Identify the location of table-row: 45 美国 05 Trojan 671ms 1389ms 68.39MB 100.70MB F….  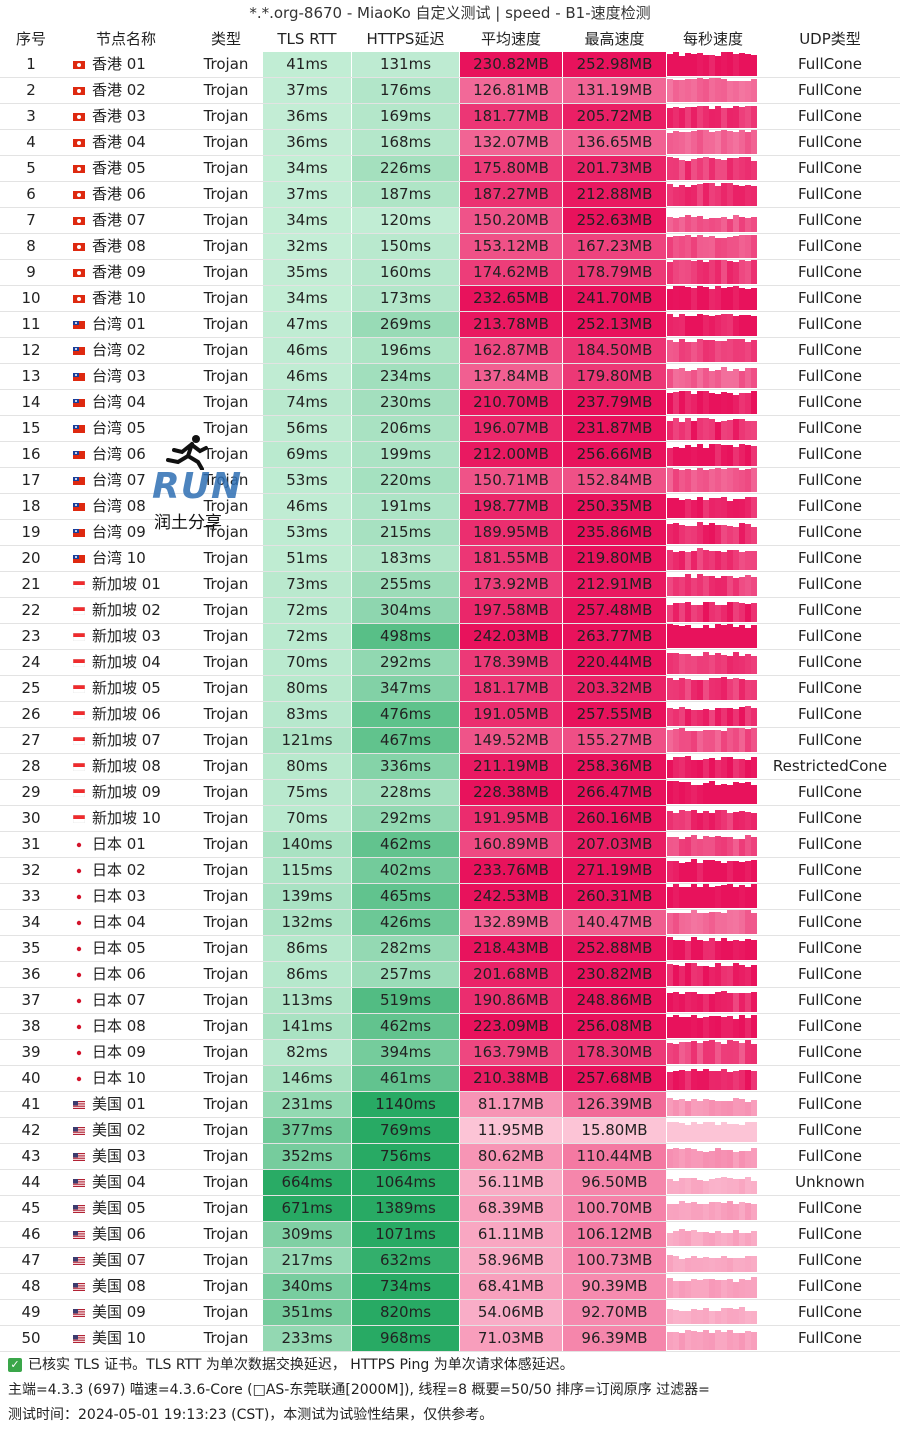
(450, 1209).